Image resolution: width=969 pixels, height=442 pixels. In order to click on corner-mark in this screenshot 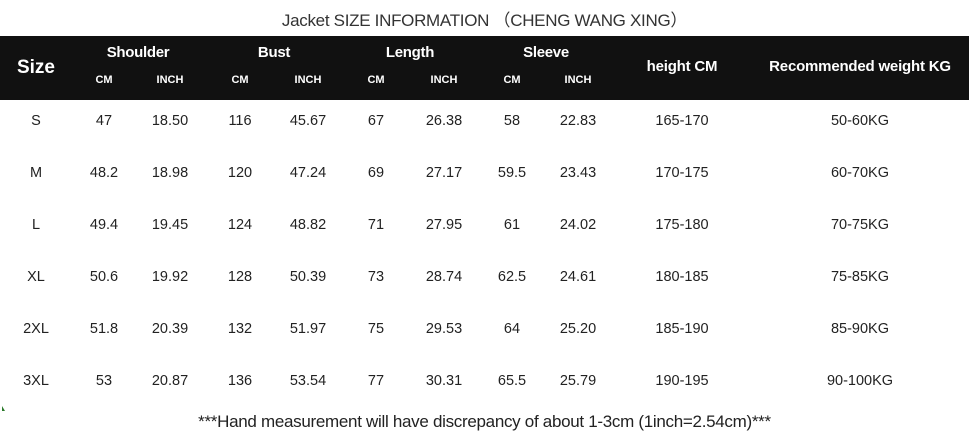, I will do `click(3, 408)`.